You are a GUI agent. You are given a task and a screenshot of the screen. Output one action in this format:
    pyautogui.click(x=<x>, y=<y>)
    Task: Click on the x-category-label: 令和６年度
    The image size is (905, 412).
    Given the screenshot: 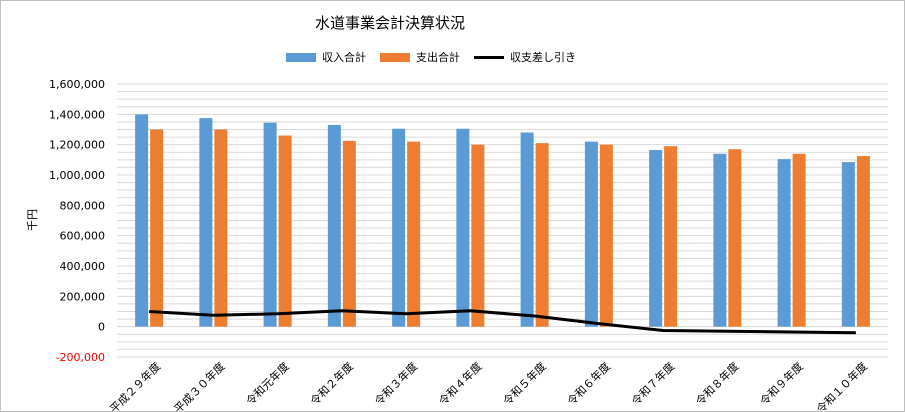 What is the action you would take?
    pyautogui.click(x=588, y=383)
    